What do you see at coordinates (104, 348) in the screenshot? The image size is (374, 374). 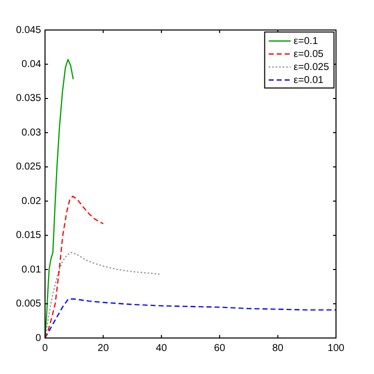 I see `x-tick-label: 20` at bounding box center [104, 348].